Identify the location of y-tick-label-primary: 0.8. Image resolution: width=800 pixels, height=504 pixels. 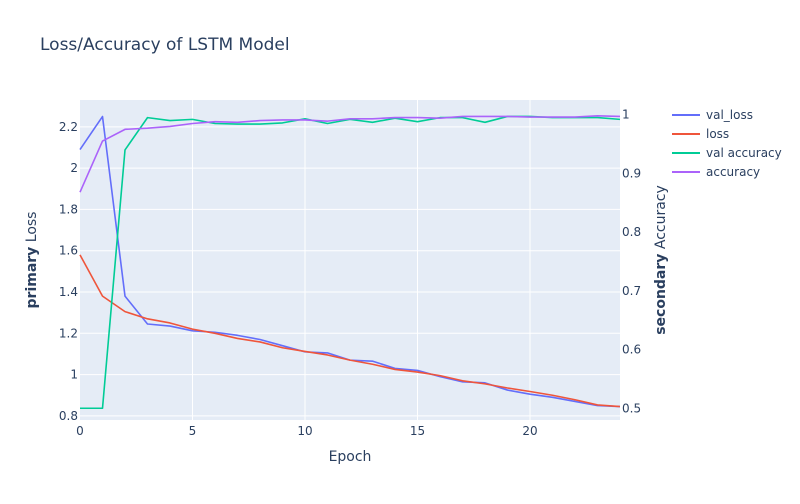
(68, 416).